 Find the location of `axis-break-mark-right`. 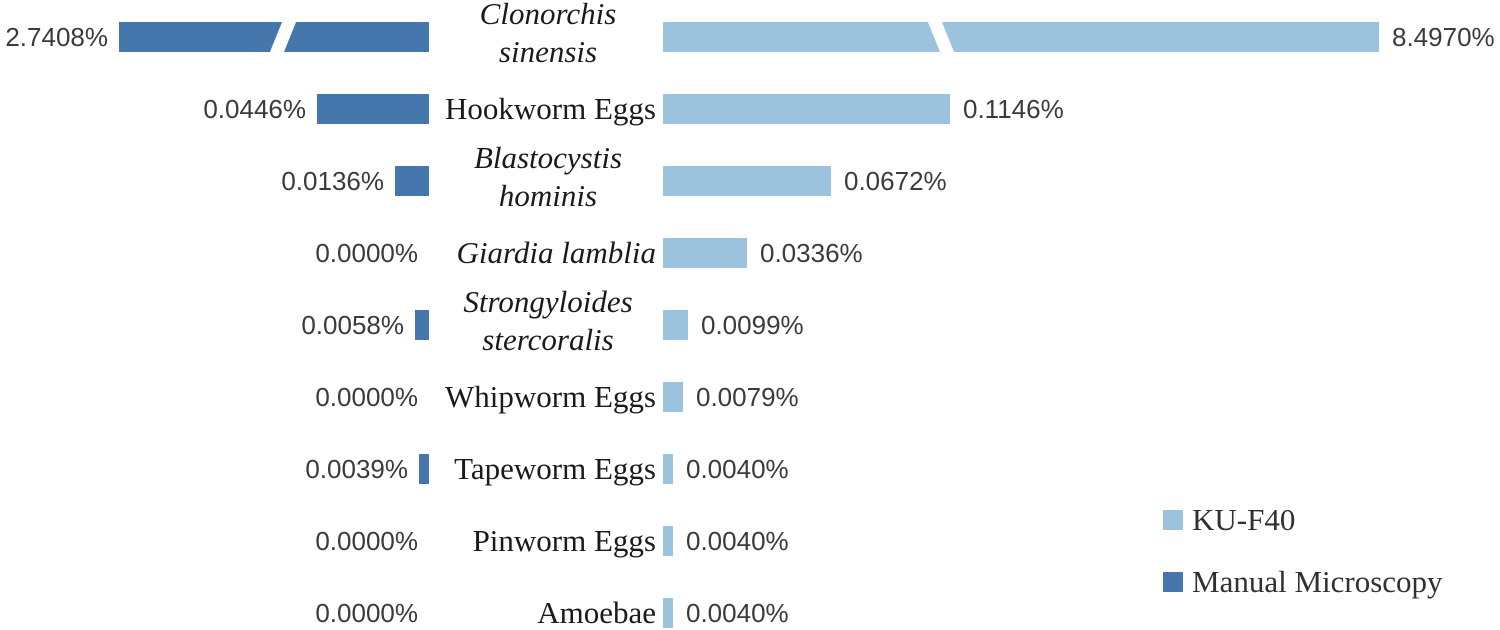

axis-break-mark-right is located at coordinates (941, 37).